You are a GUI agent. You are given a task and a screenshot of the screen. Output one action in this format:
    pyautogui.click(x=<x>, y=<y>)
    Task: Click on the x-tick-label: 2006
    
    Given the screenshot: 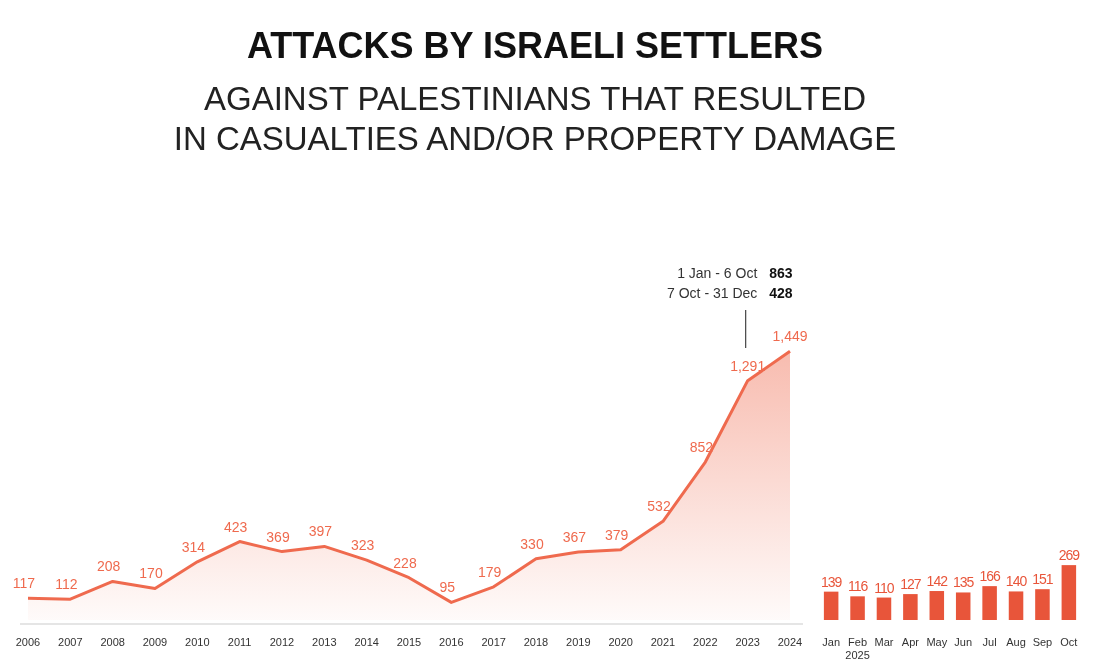 What is the action you would take?
    pyautogui.click(x=28, y=642)
    